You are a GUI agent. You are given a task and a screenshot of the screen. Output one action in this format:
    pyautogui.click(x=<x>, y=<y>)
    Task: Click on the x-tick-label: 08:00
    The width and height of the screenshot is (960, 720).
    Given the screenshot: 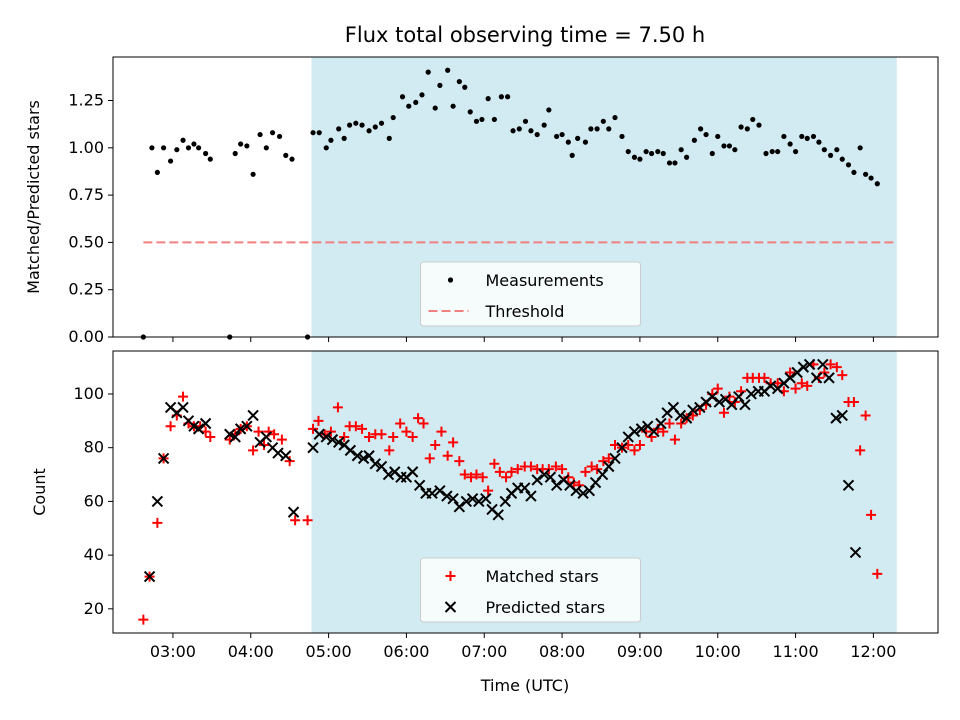 What is the action you would take?
    pyautogui.click(x=562, y=651)
    